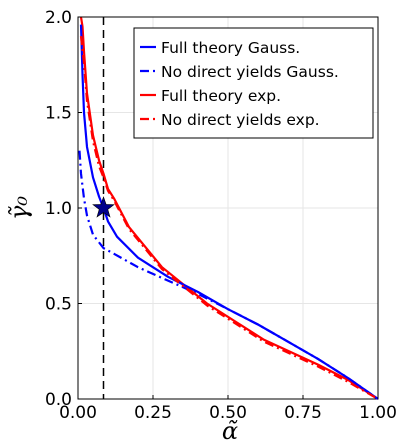  Describe the element at coordinates (58, 18) in the screenshot. I see `y-tick-label: 2.0` at that location.